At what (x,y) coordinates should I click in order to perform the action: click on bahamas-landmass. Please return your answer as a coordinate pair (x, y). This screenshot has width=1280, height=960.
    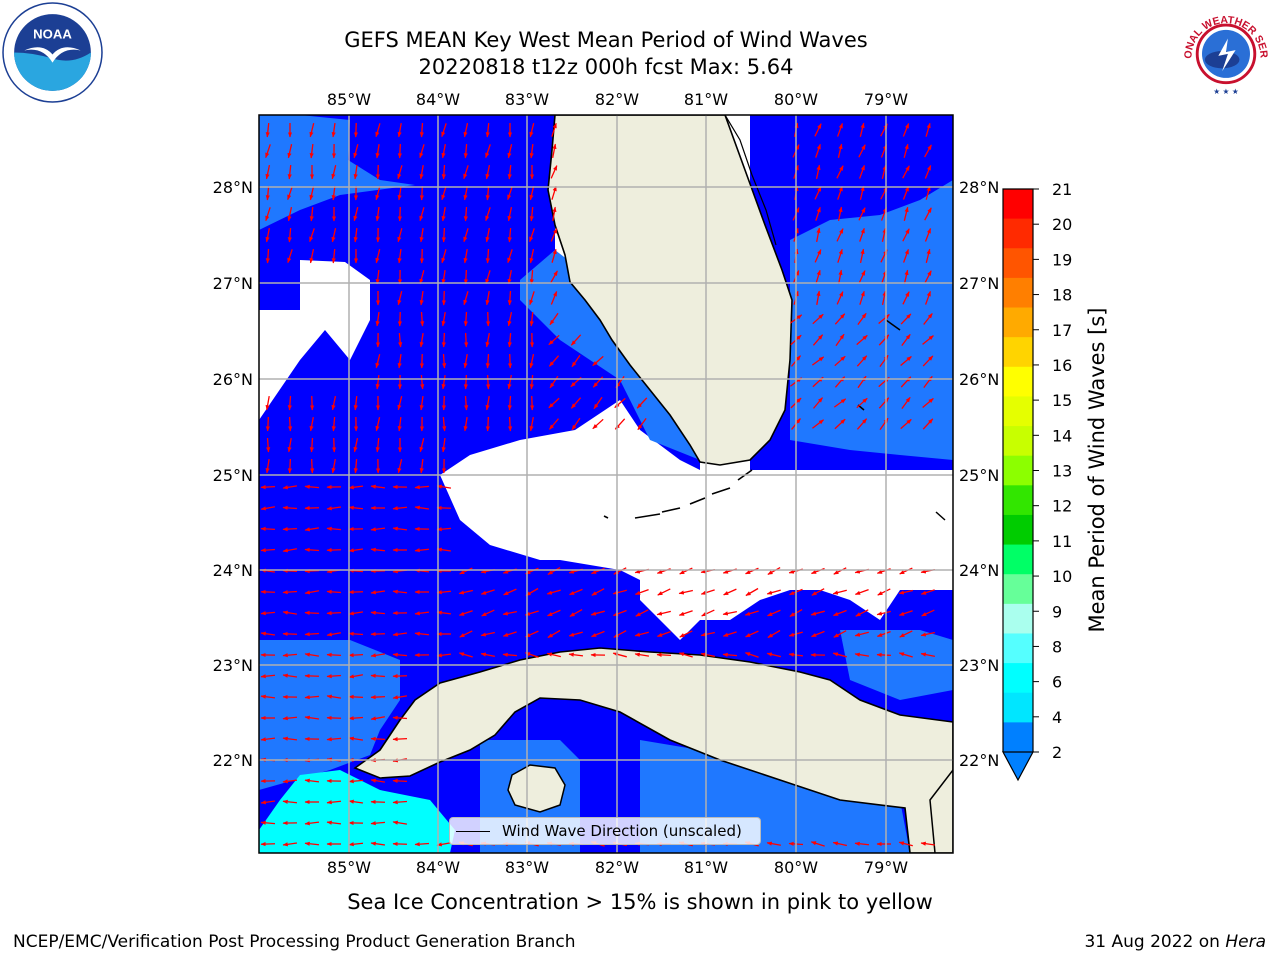
    Looking at the image, I should click on (941, 810).